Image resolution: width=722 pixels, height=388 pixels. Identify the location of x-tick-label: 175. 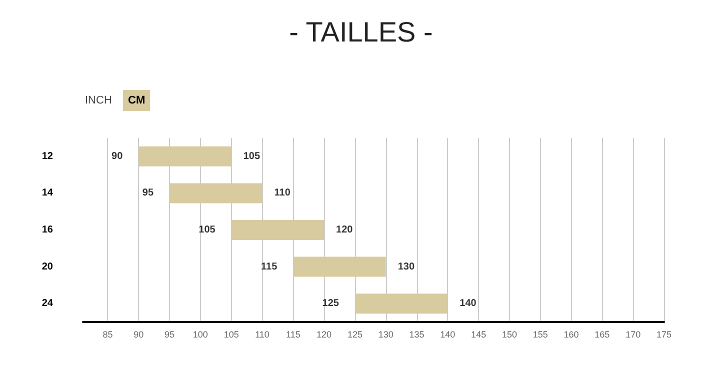
(664, 335).